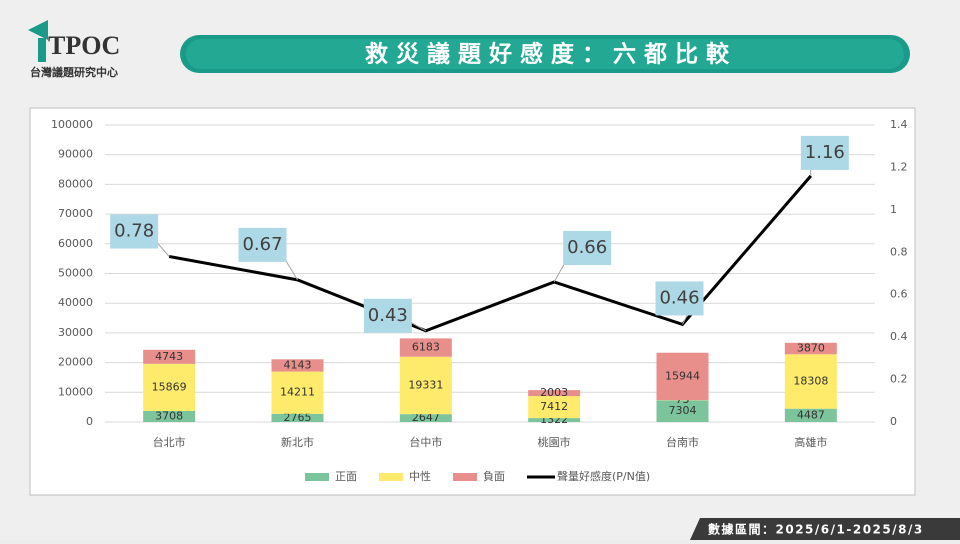  What do you see at coordinates (682, 442) in the screenshot?
I see `x-tick-label: 台南市` at bounding box center [682, 442].